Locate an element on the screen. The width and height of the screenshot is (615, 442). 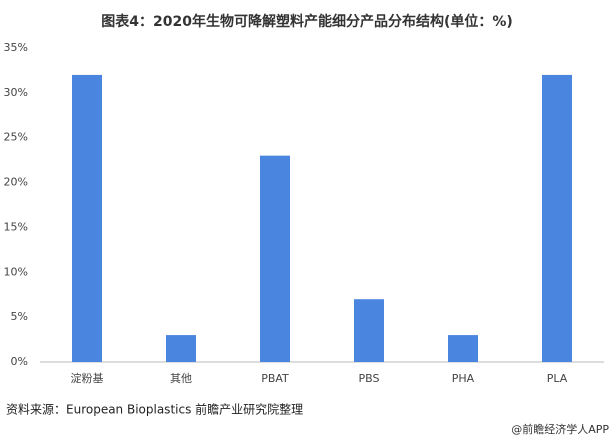
x-tick-label: PHA is located at coordinates (463, 378).